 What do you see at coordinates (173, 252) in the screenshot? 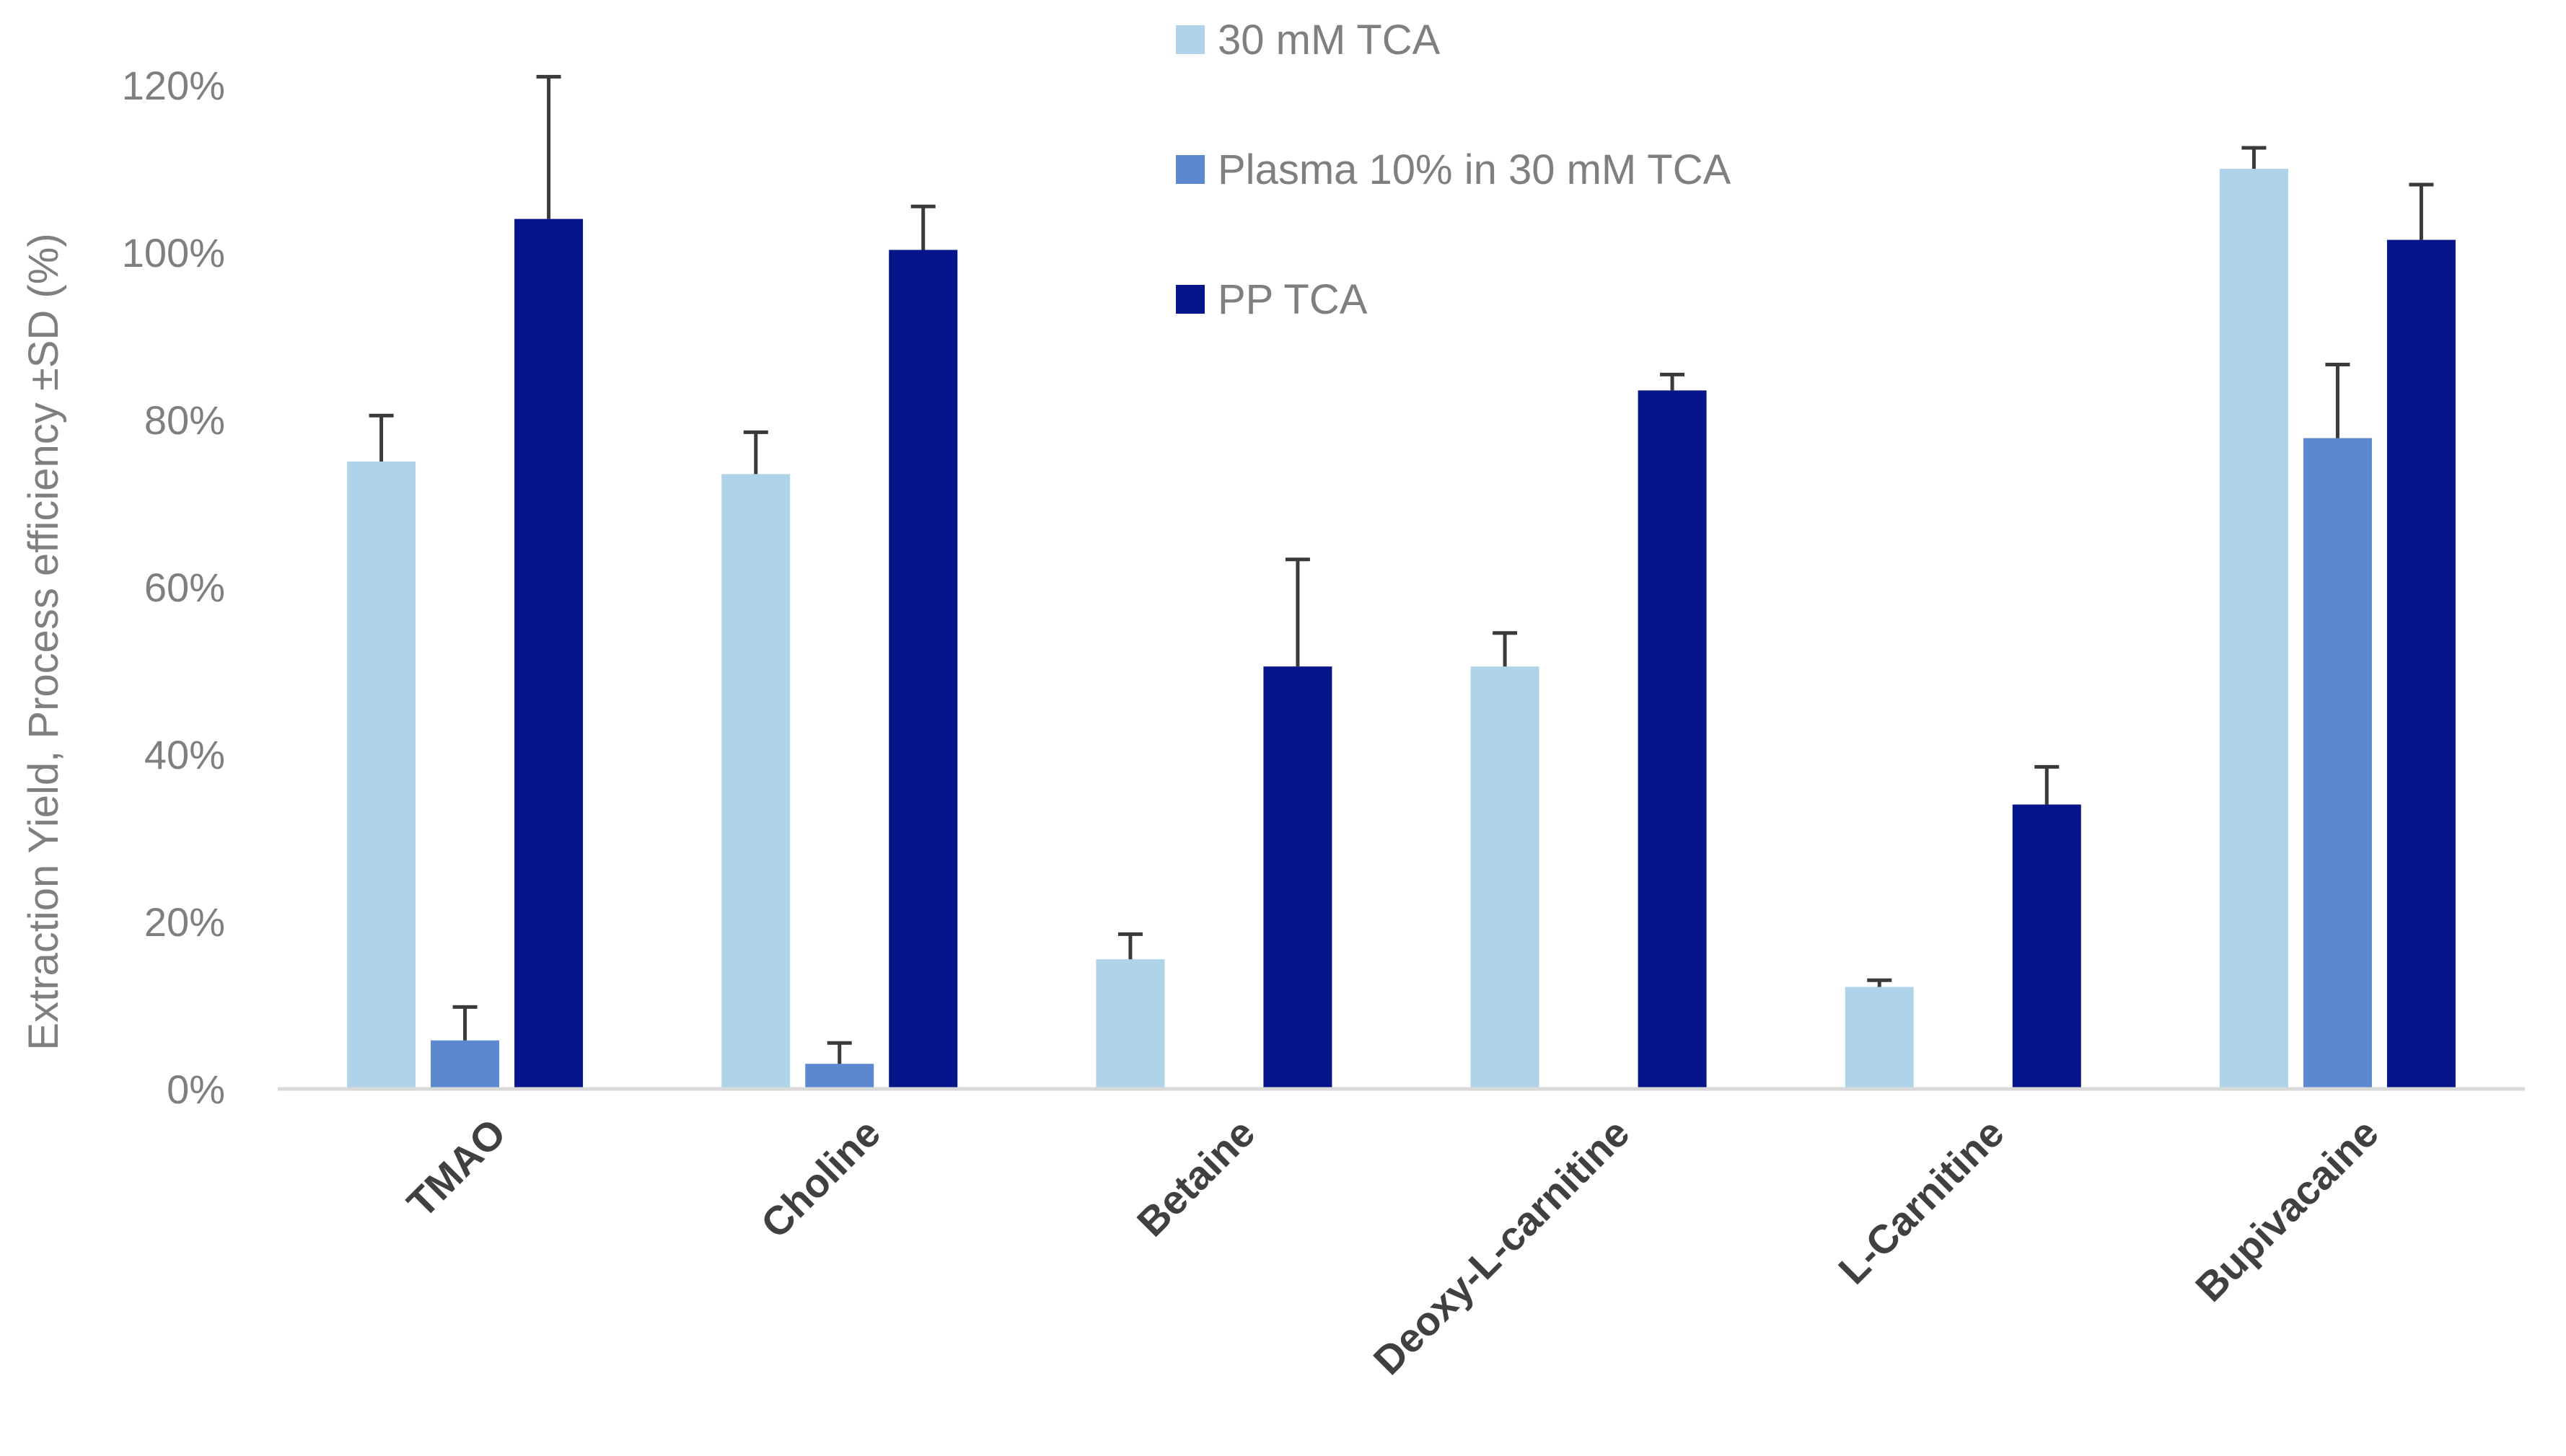
I see `y-tick-label: 100%` at bounding box center [173, 252].